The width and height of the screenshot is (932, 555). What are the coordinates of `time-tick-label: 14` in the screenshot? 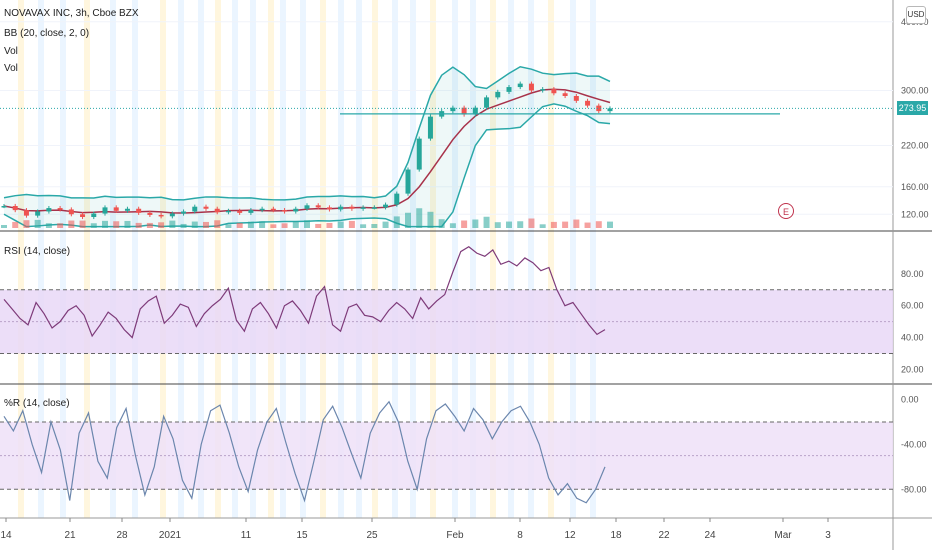 It's located at (6, 535).